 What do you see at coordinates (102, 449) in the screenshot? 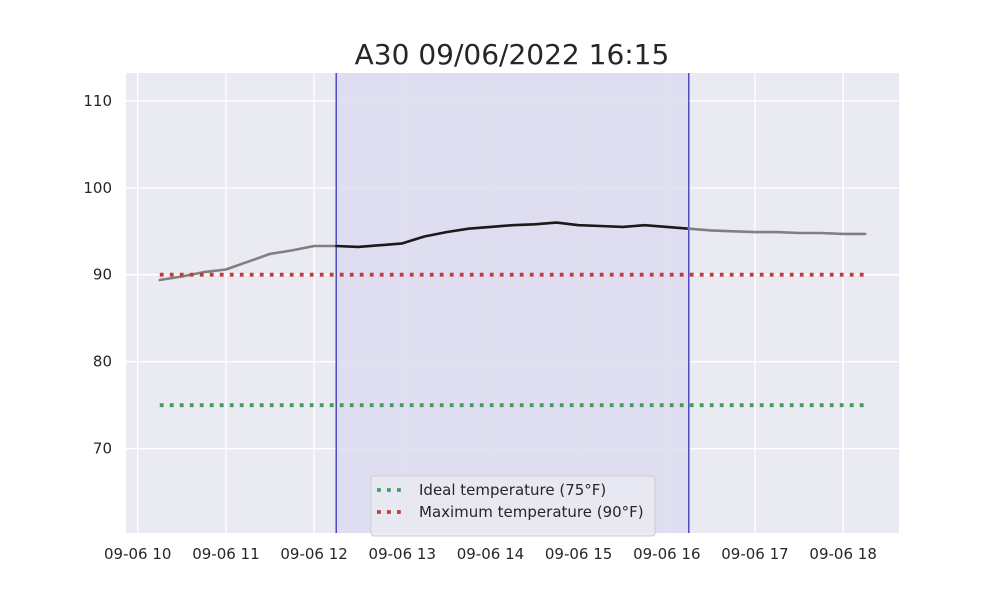
I see `y-tick-label: 70` at bounding box center [102, 449].